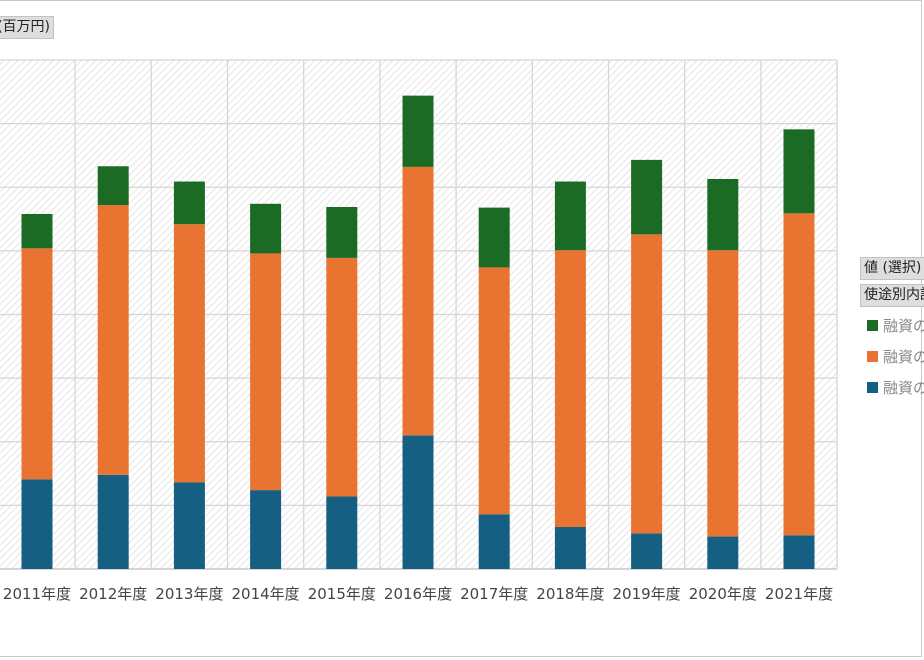  Describe the element at coordinates (647, 594) in the screenshot. I see `x-tick-label: 2019年度` at that location.